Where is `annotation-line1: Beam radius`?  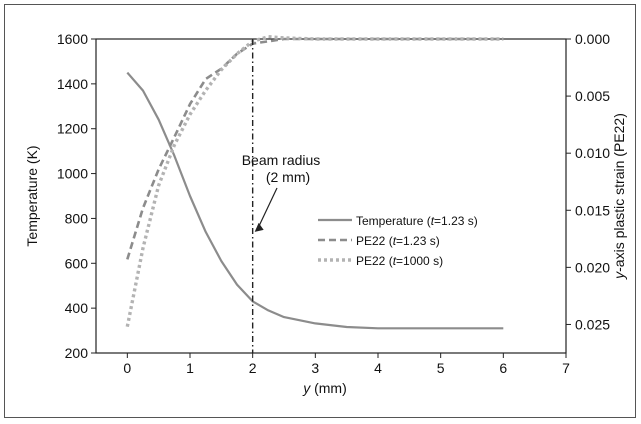 annotation-line1: Beam radius is located at coordinates (281, 160).